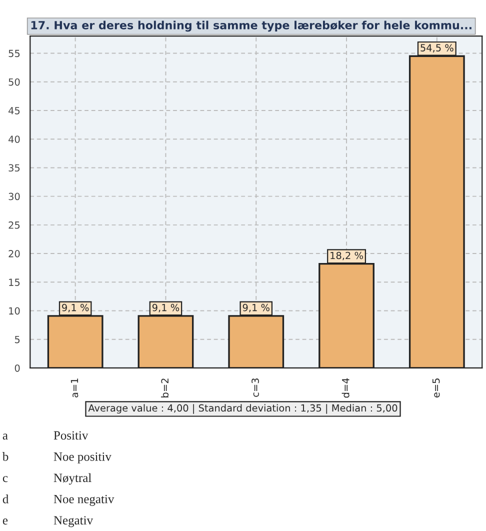 The image size is (486, 531). What do you see at coordinates (346, 256) in the screenshot?
I see `data-label: 18,2 %` at bounding box center [346, 256].